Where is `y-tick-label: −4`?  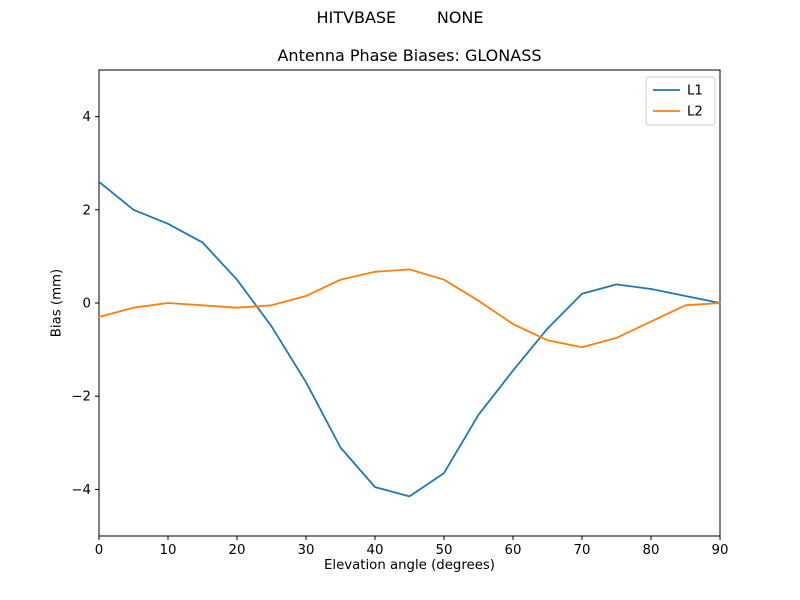 y-tick-label: −4 is located at coordinates (81, 490).